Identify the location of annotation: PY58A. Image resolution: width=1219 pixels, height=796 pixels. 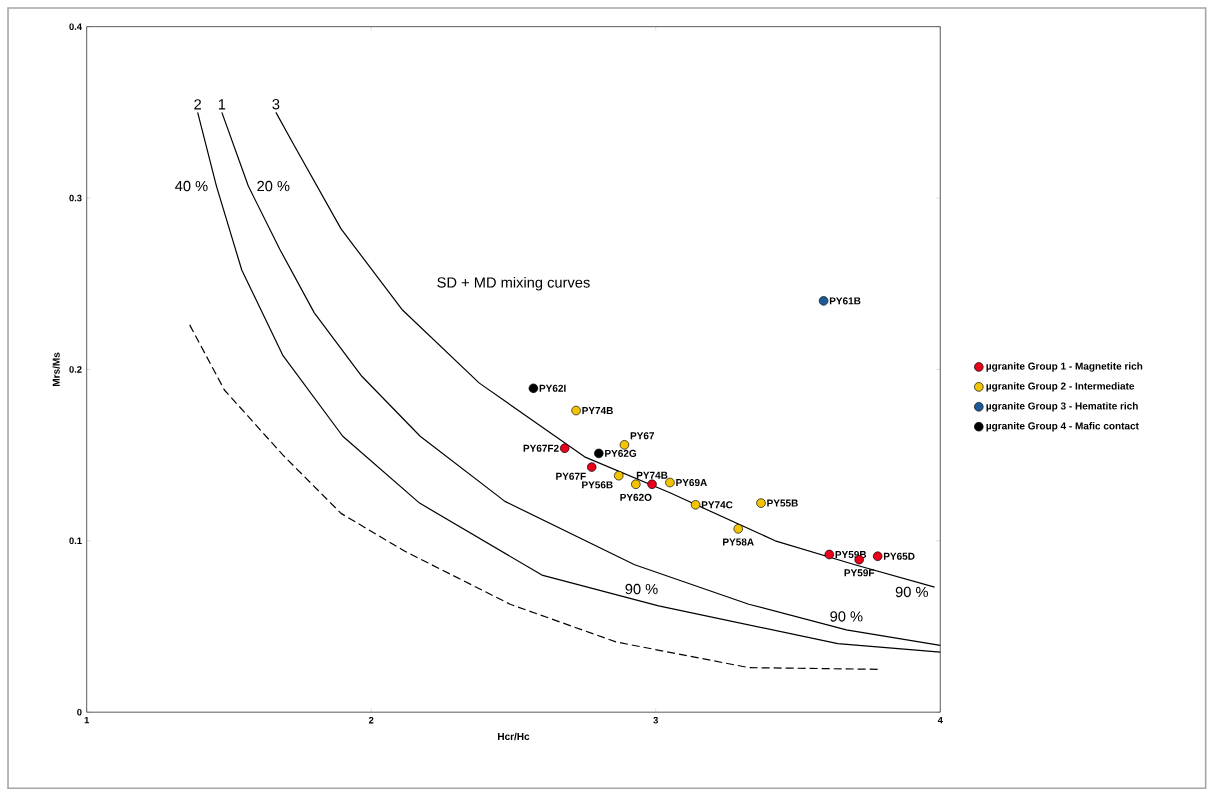
(738, 542).